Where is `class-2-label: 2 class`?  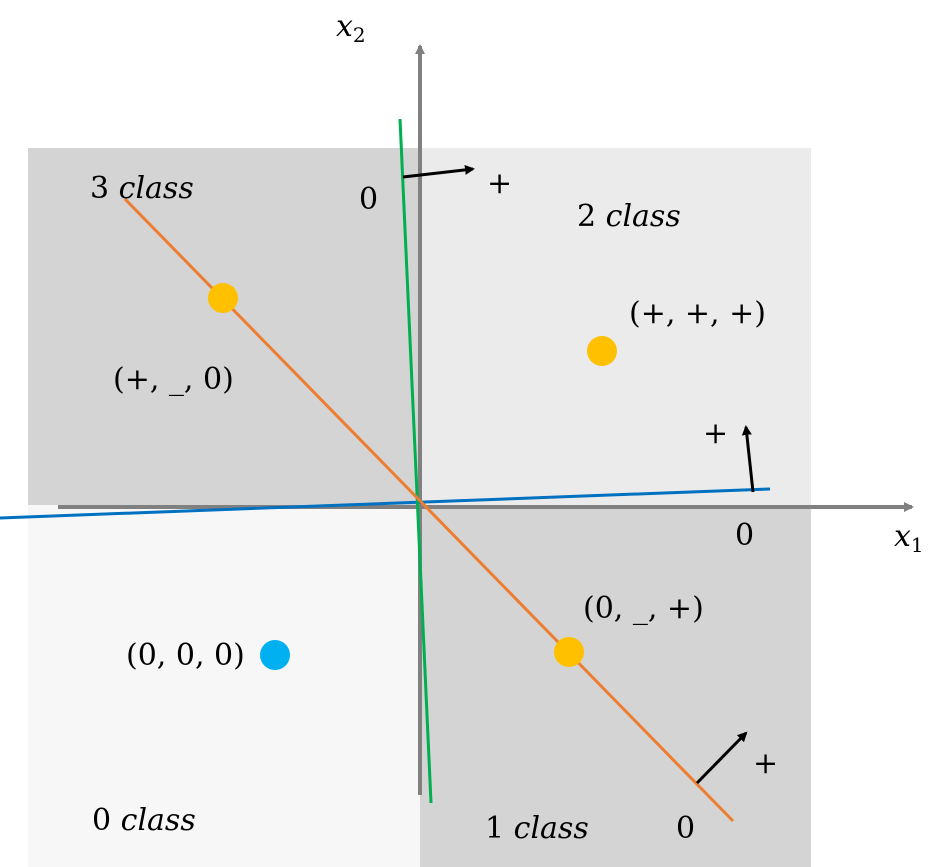 class-2-label: 2 class is located at coordinates (629, 216).